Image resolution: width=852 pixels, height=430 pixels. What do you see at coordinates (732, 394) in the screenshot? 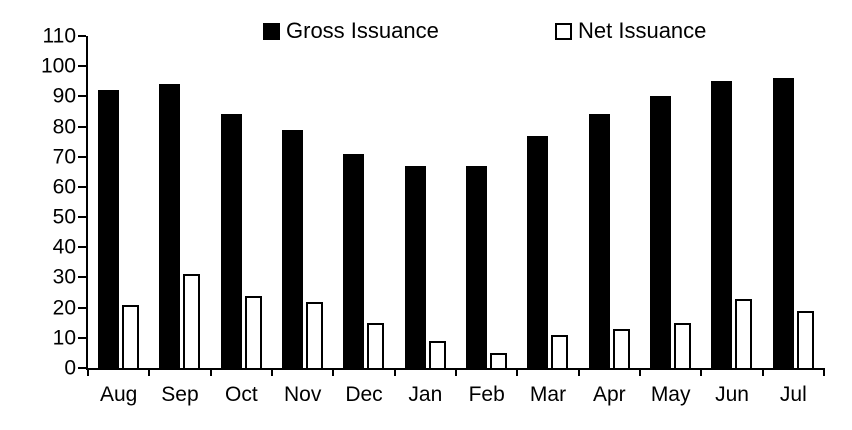
I see `x-tick-label-jun: Jun` at bounding box center [732, 394].